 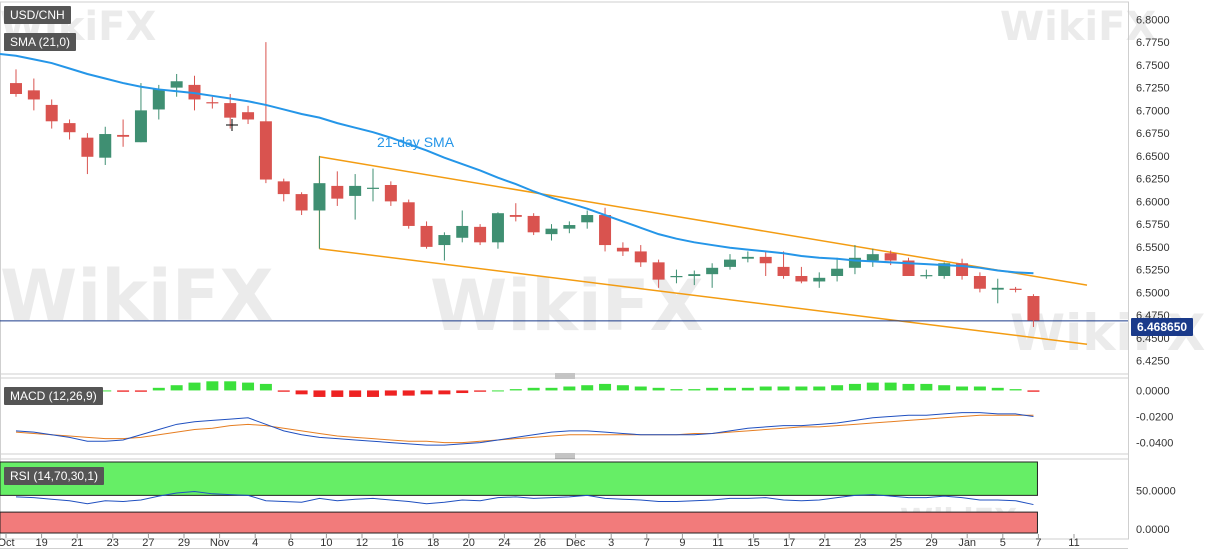 I want to click on macd-panel-divider, so click(x=565, y=376).